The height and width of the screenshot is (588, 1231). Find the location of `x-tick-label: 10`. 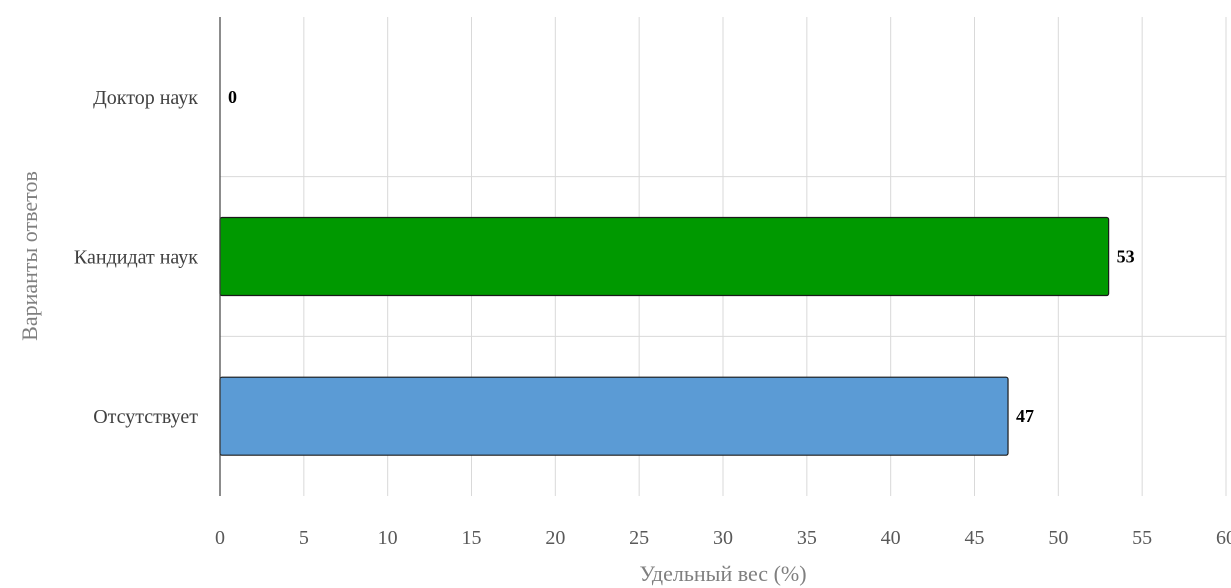

x-tick-label: 10 is located at coordinates (388, 538).